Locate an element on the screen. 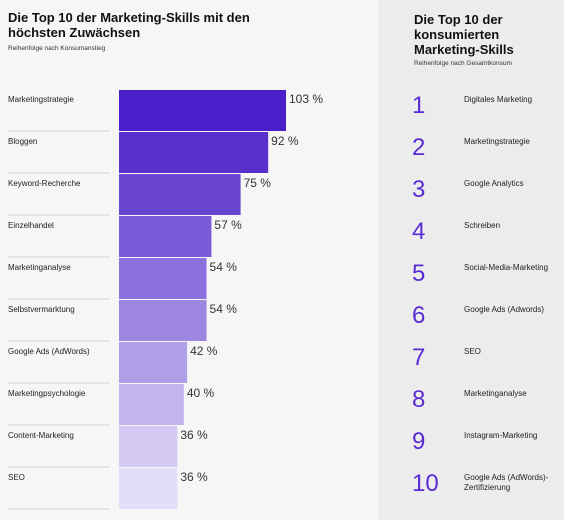  rank-label: Marketinganalyse is located at coordinates (495, 393).